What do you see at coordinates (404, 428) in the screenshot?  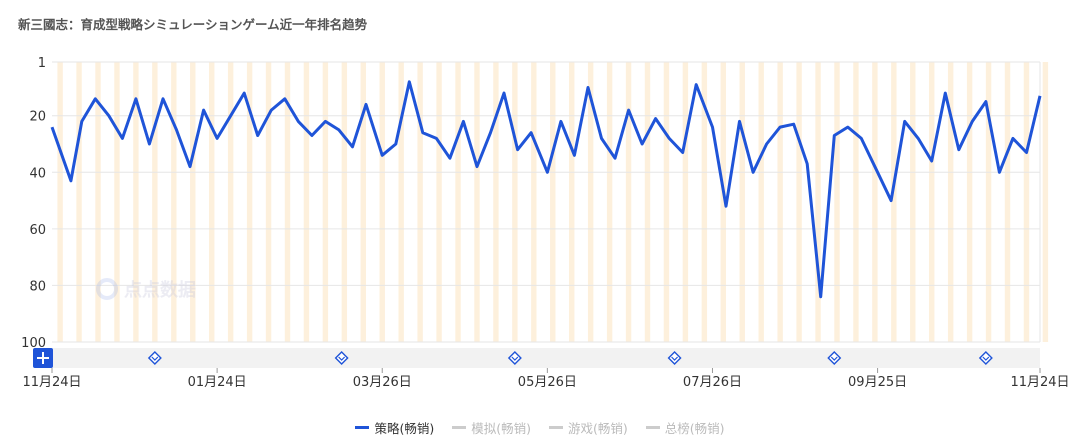 I see `legend-label: 策略(畅销)` at bounding box center [404, 428].